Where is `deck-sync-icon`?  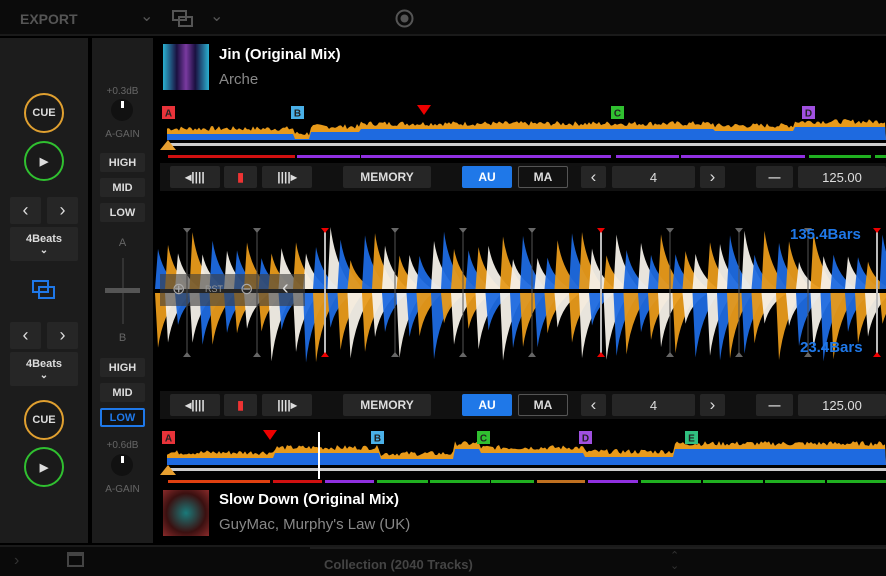 deck-sync-icon is located at coordinates (44, 290).